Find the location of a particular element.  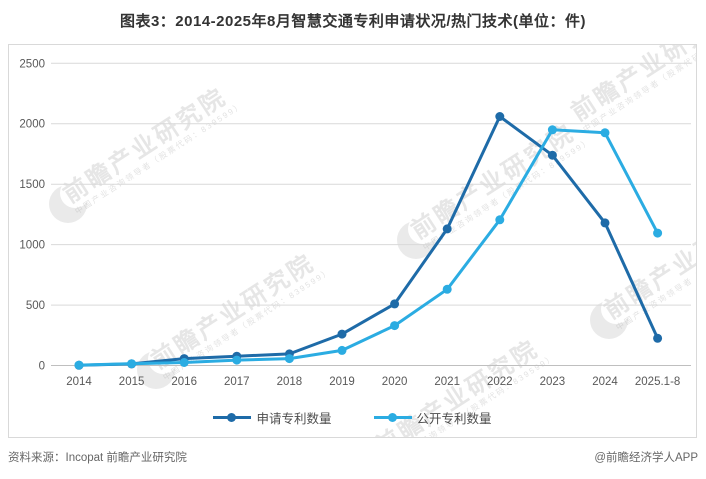

y-tick-label: 0 is located at coordinates (42, 367).